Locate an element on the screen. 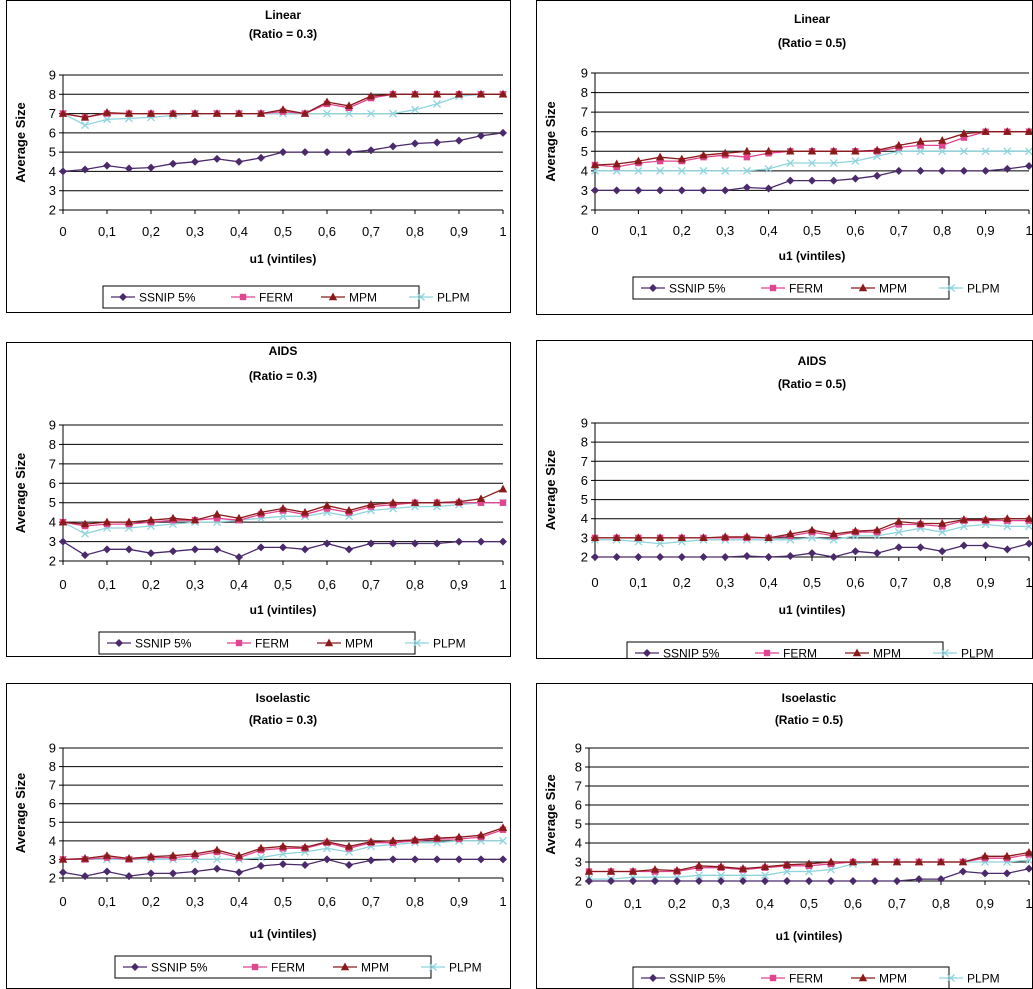  y-tick-label: 8 is located at coordinates (578, 767).